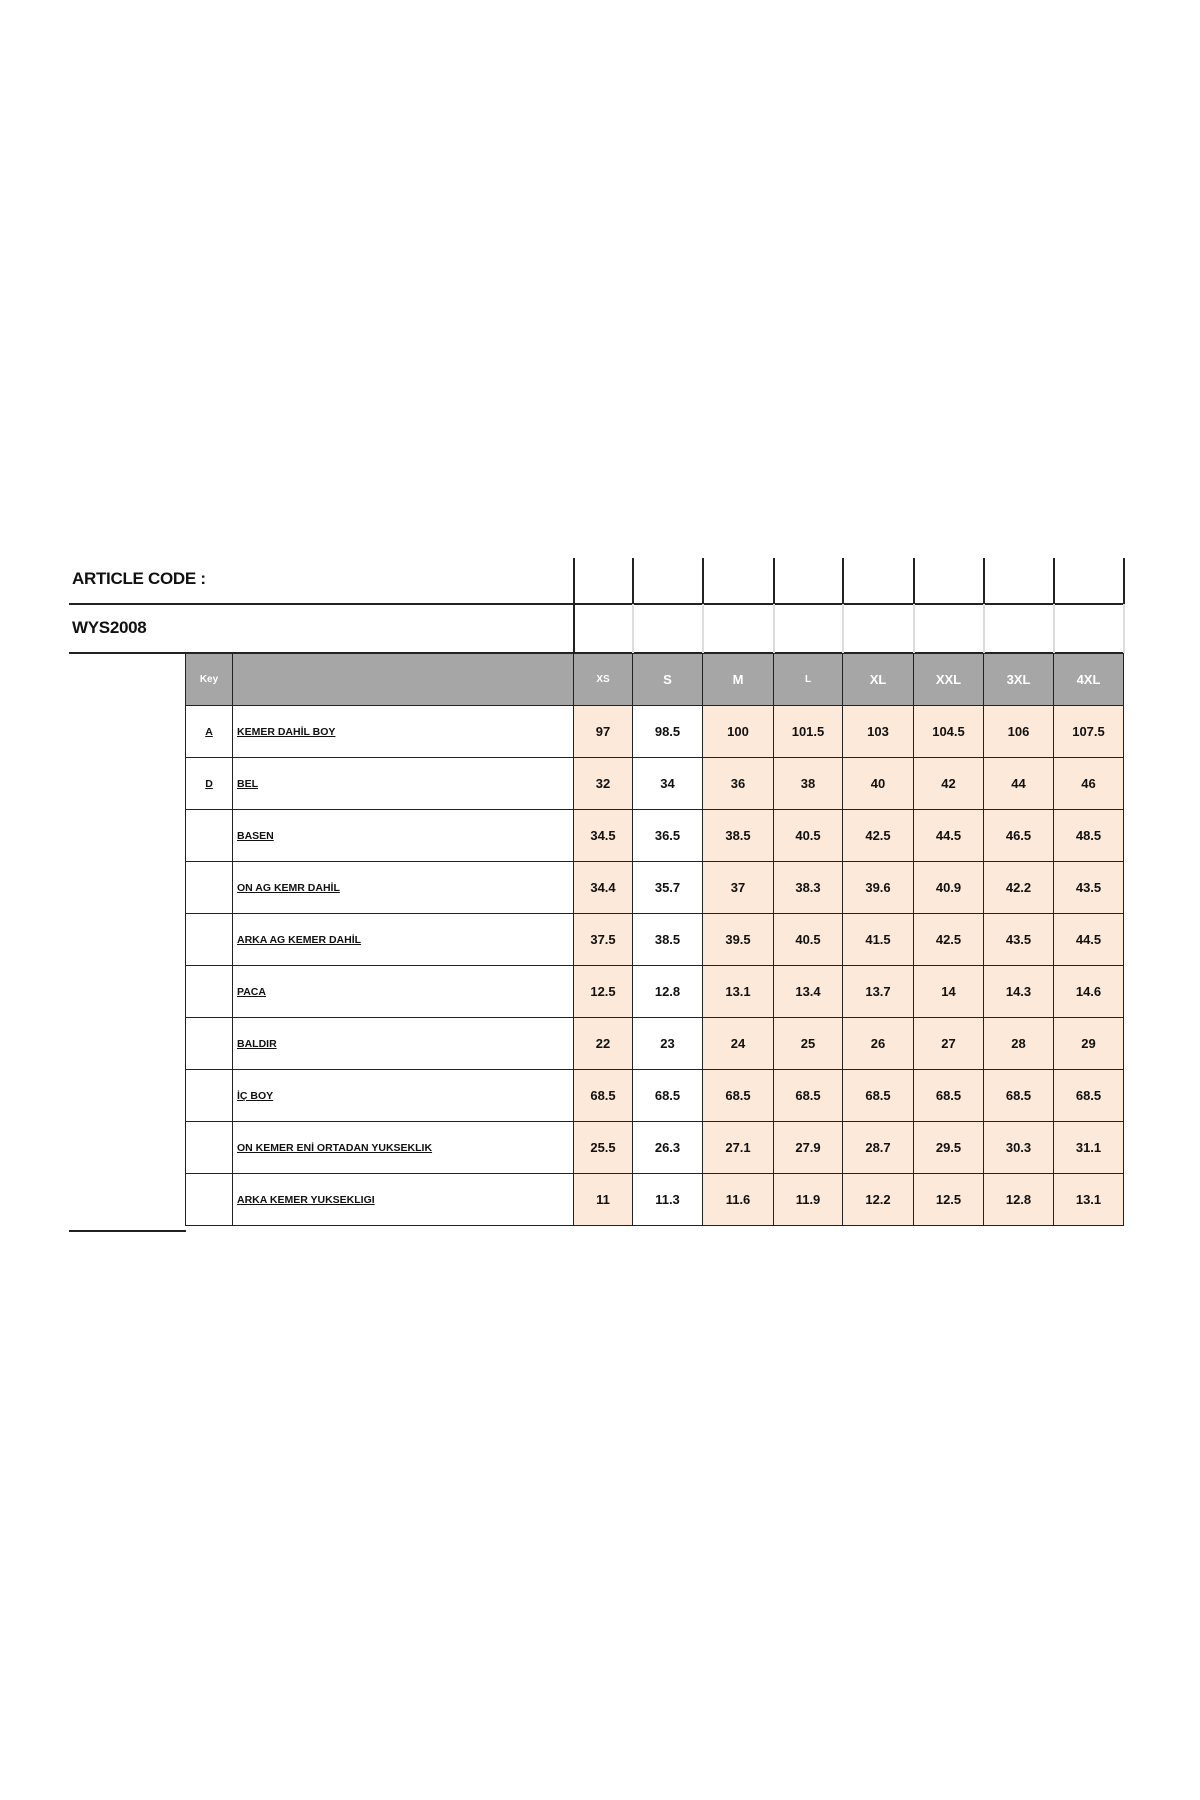 This screenshot has height=1800, width=1200. I want to click on measurement-cell: 27.1, so click(738, 1147).